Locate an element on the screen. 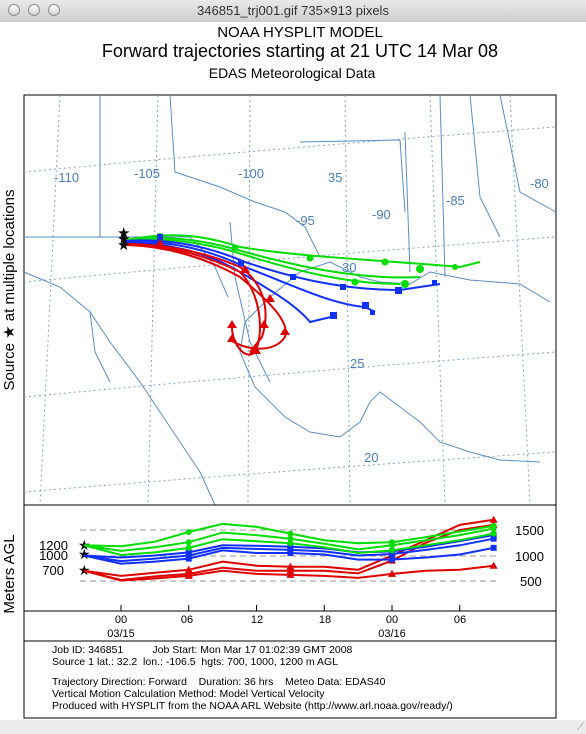 The width and height of the screenshot is (586, 734). source-height-labels: 1200 1000 700 is located at coordinates (53, 558).